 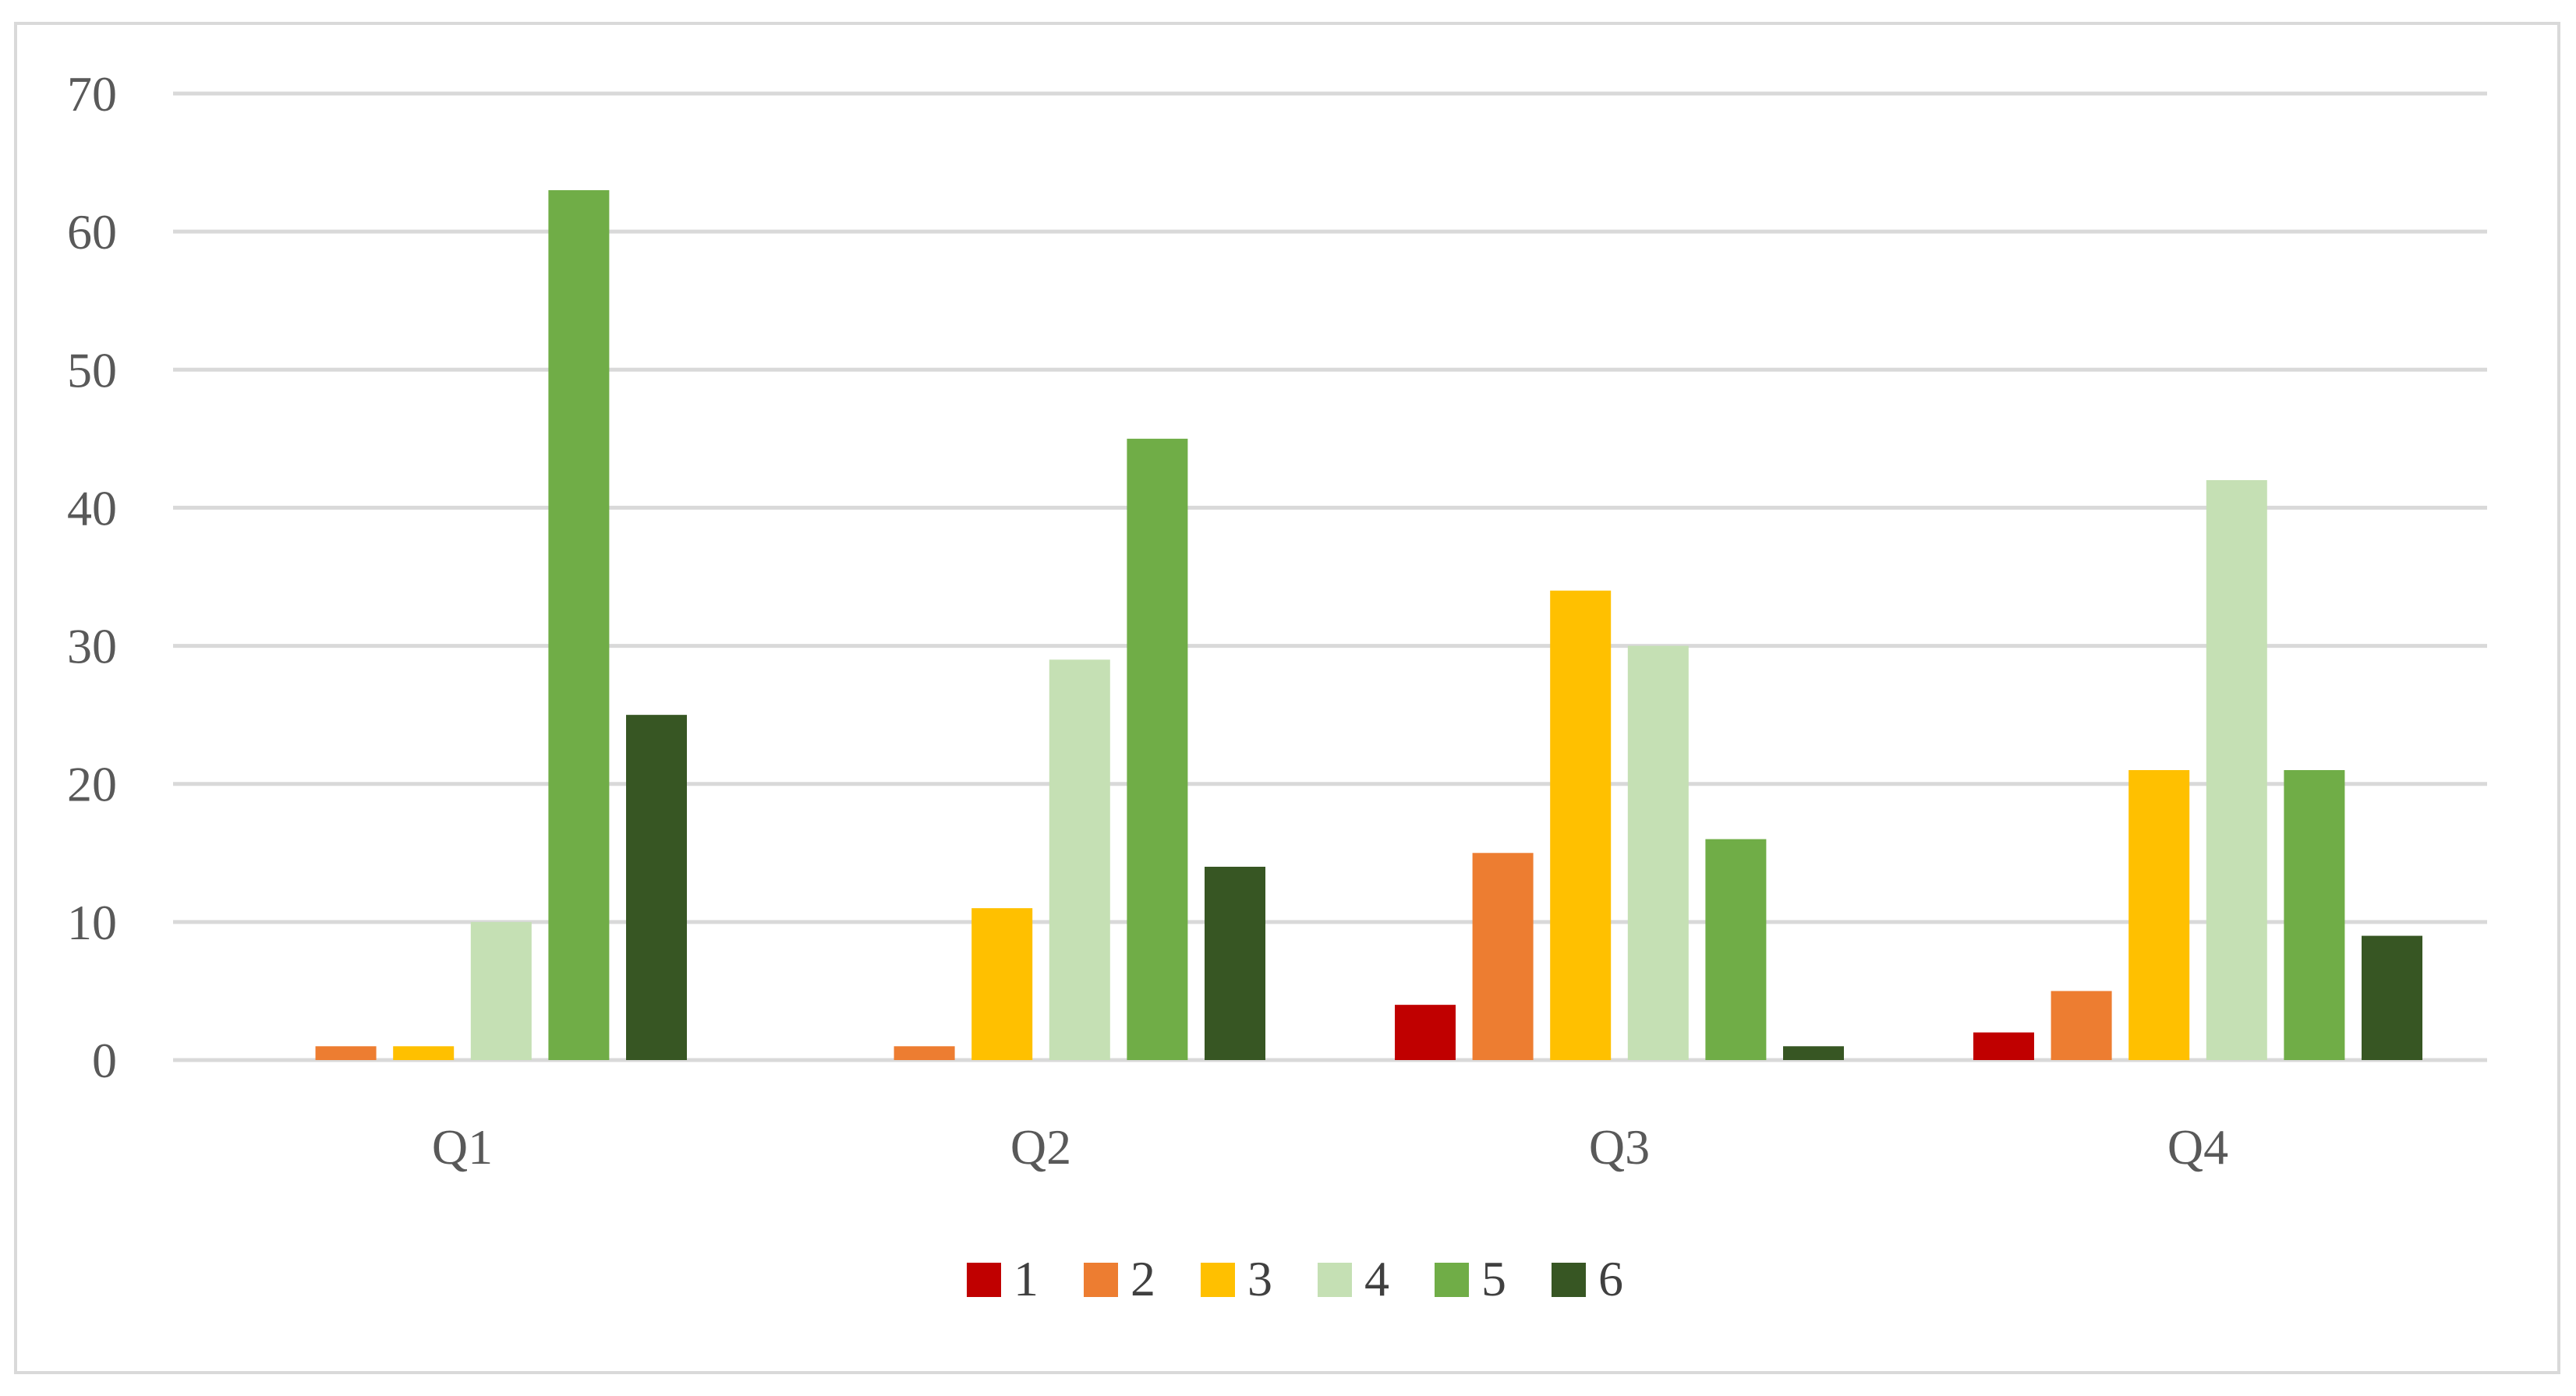 I want to click on bar-series-2-Q1, so click(x=346, y=1053).